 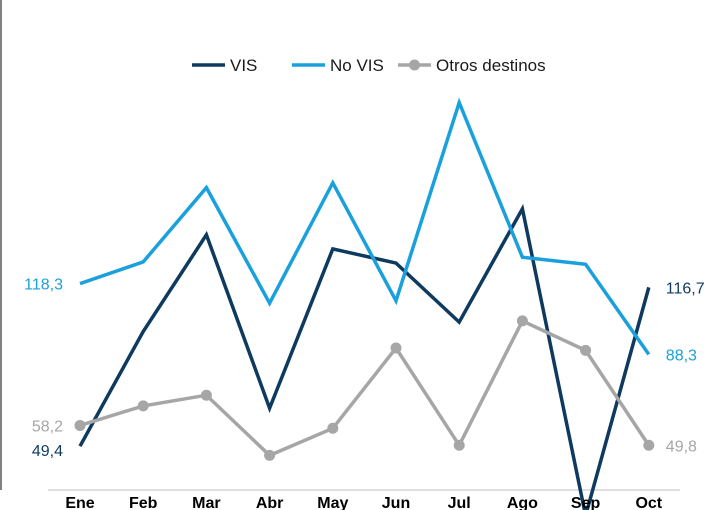 I want to click on data-label-otros-destinos: 58,2, so click(x=47, y=426).